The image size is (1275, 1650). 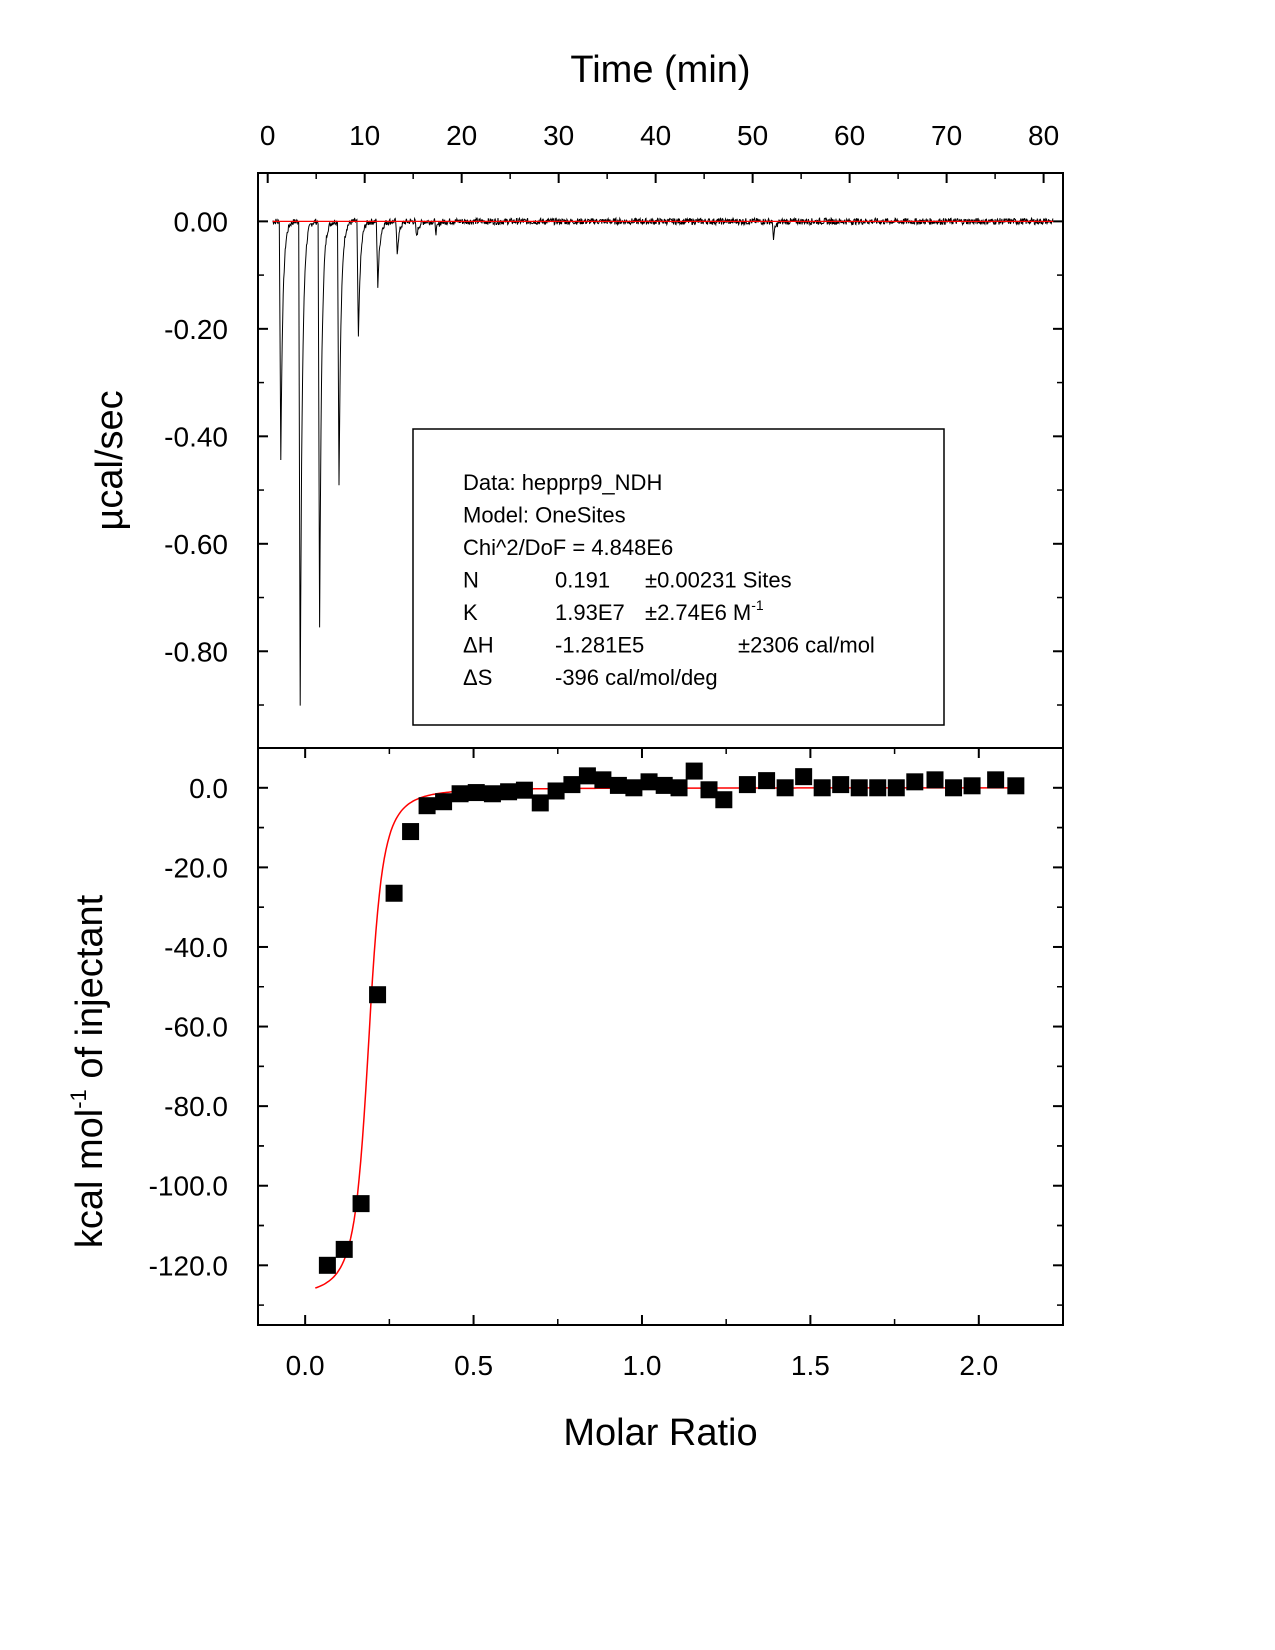 What do you see at coordinates (757, 605) in the screenshot?
I see `legend-superscript: -1` at bounding box center [757, 605].